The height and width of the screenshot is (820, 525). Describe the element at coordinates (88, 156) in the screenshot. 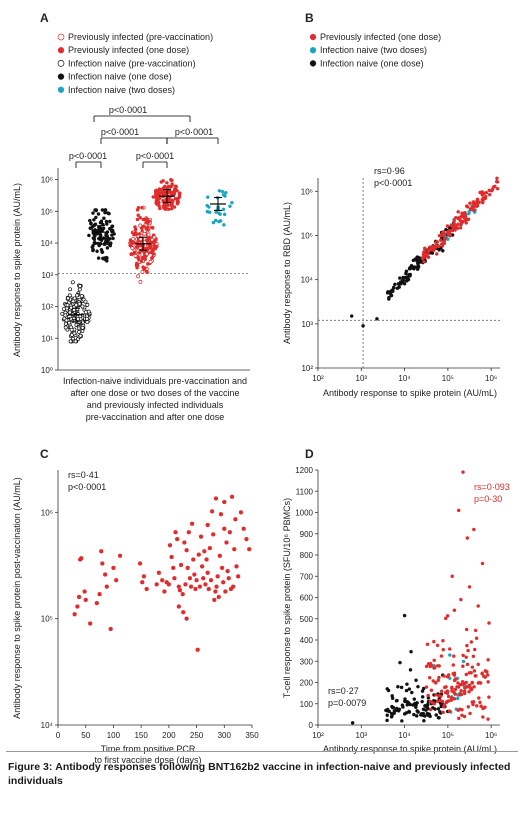

I see `panel-a-pvalue-0: p<0·0001` at that location.